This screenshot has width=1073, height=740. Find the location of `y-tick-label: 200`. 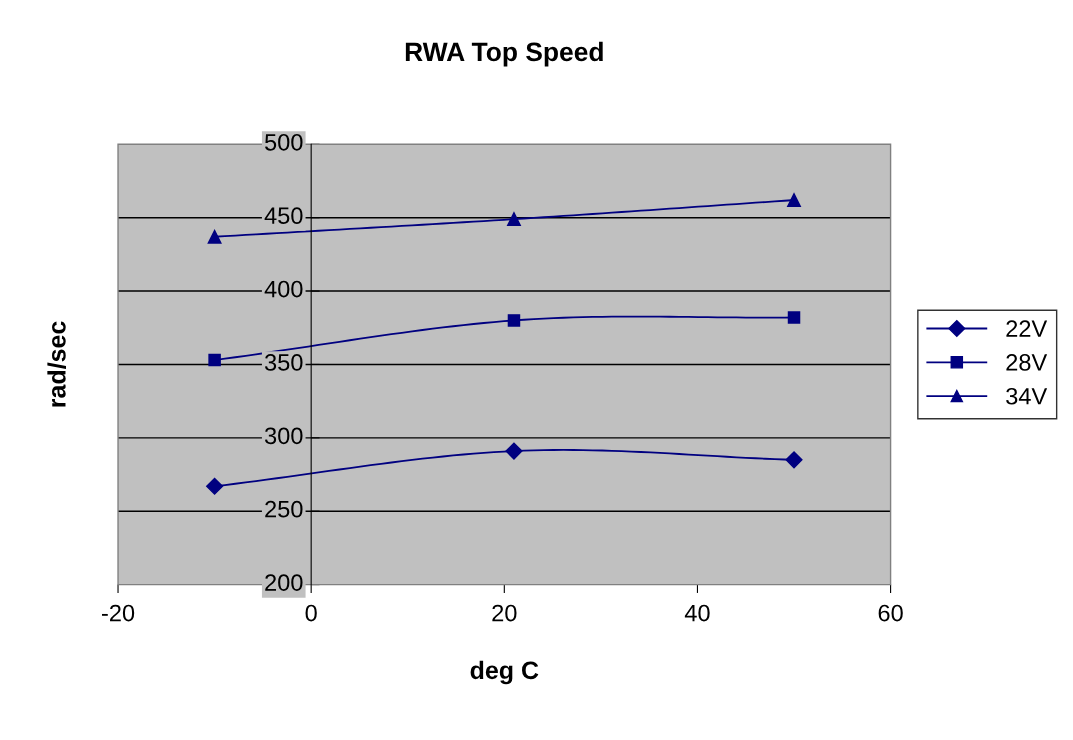

y-tick-label: 200 is located at coordinates (284, 582).